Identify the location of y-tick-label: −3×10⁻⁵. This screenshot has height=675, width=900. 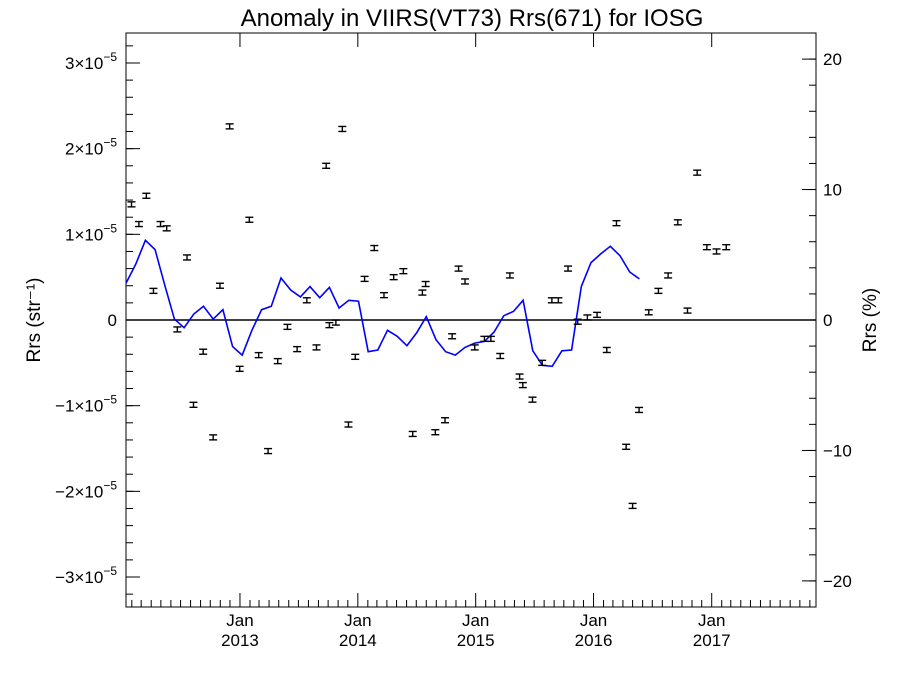
(86, 575).